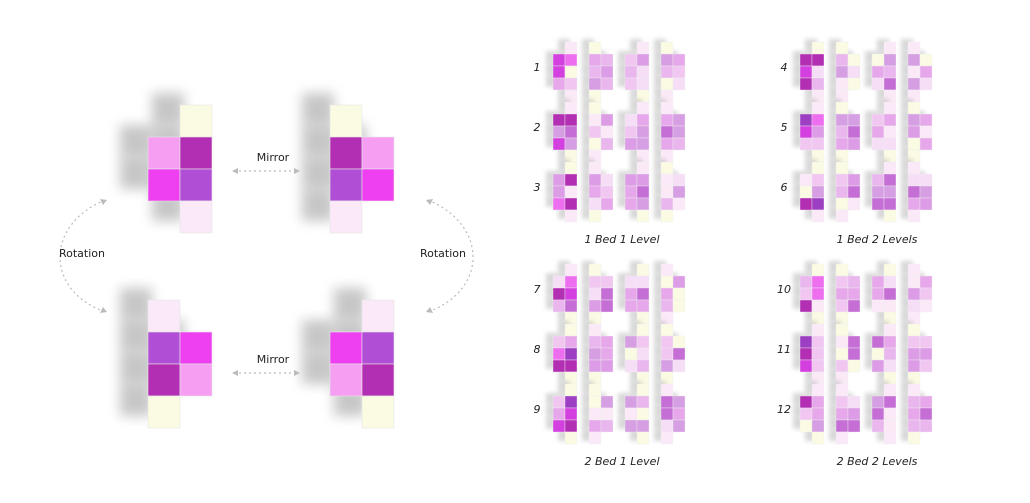 This screenshot has width=1030, height=503. Describe the element at coordinates (82, 253) in the screenshot. I see `rotation-label: Rotation` at that location.